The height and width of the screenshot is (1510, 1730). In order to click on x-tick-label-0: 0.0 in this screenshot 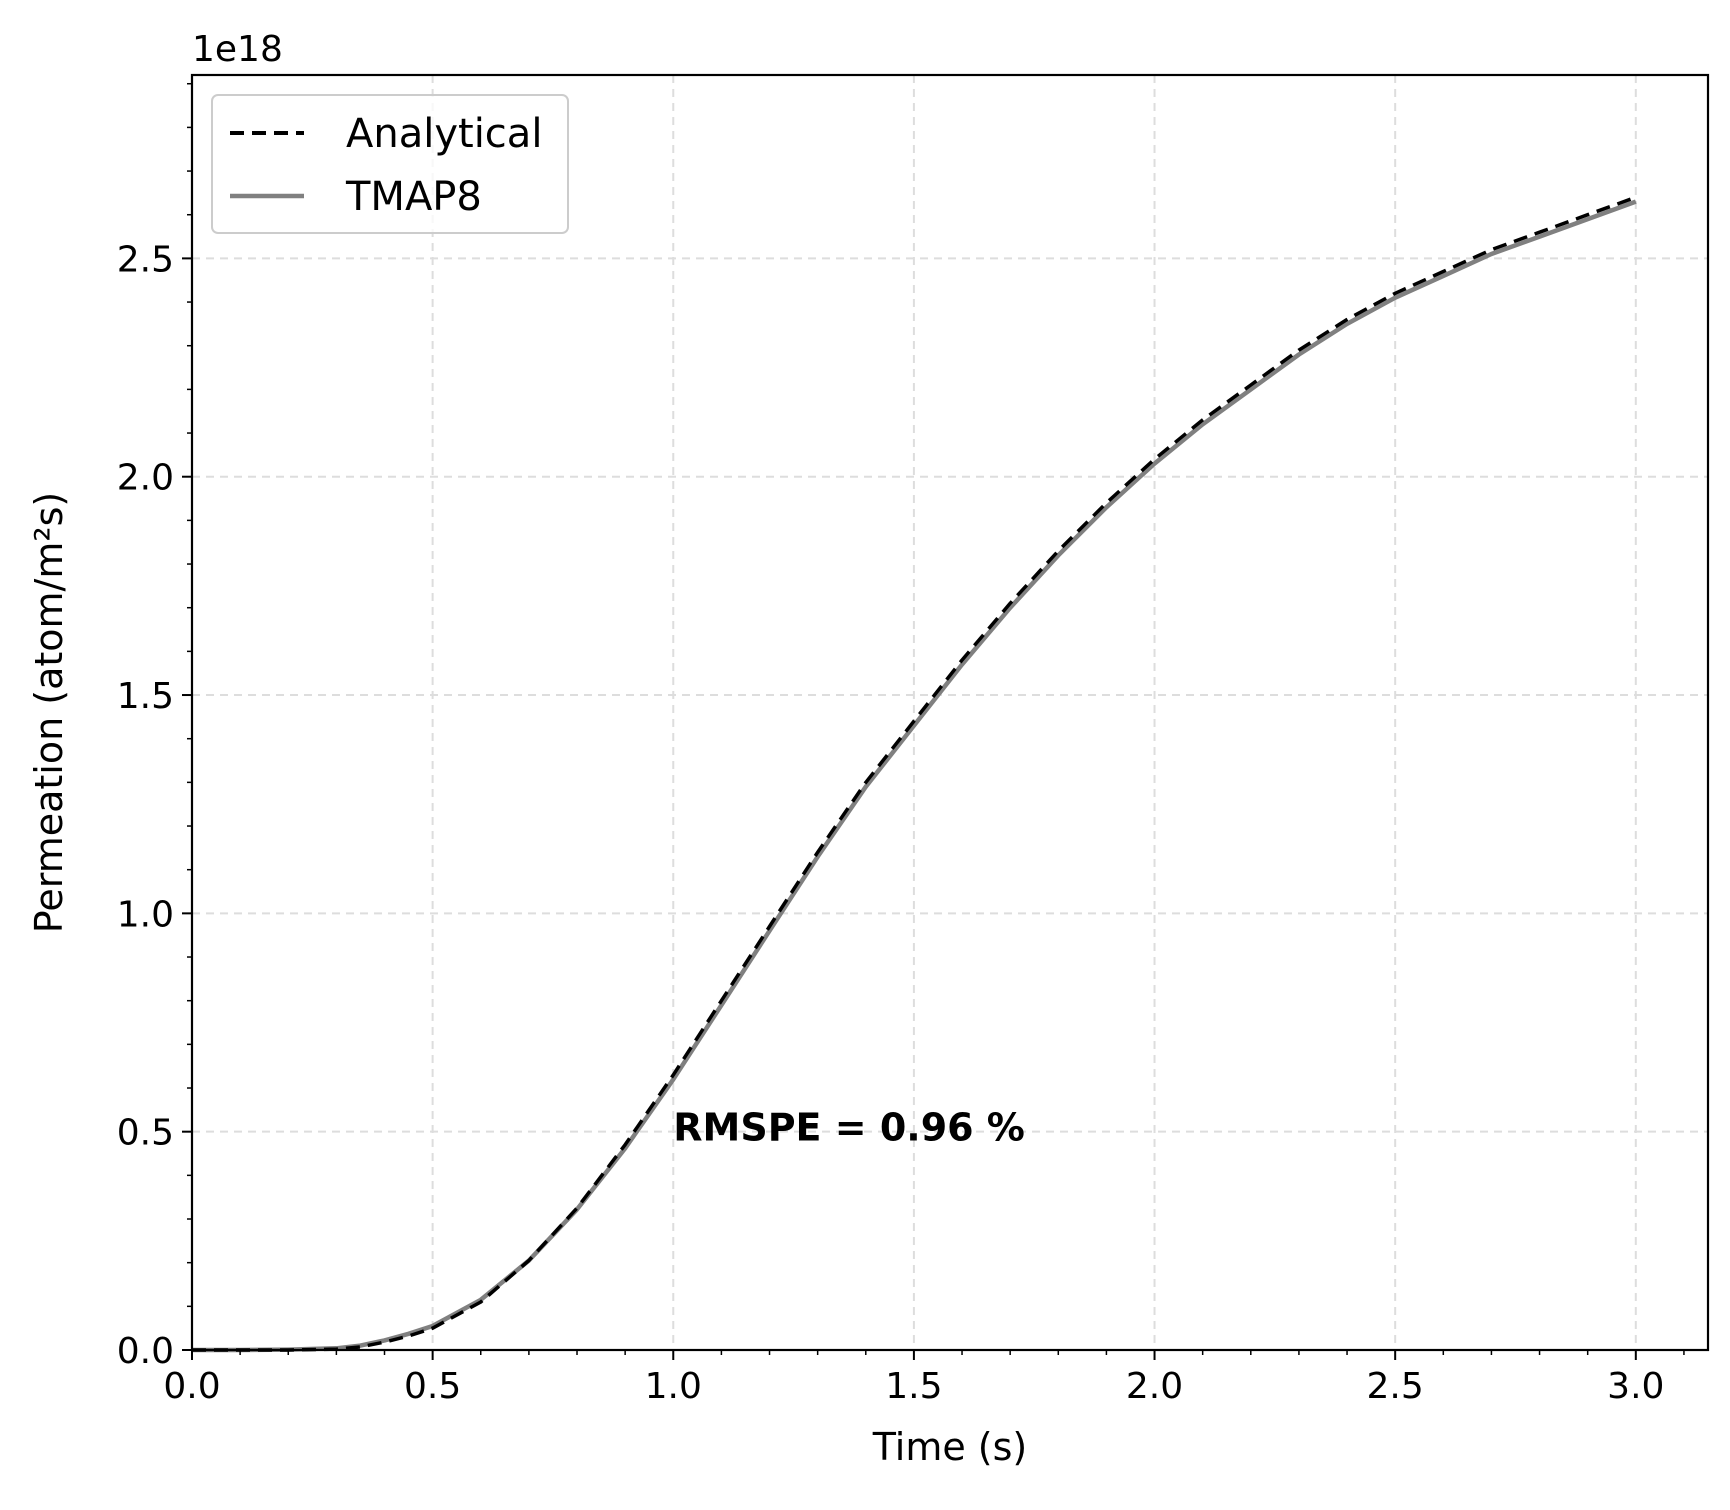, I will do `click(191, 1386)`.